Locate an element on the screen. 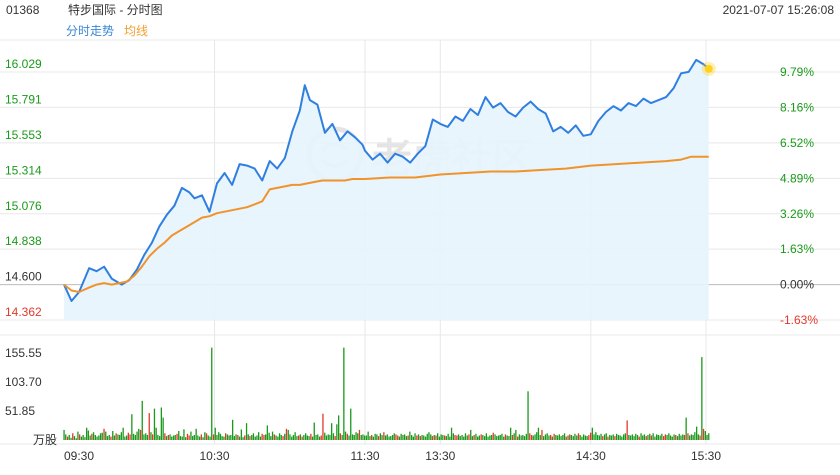 This screenshot has height=475, width=840. volume-y-tick: 103.70 is located at coordinates (23, 382).